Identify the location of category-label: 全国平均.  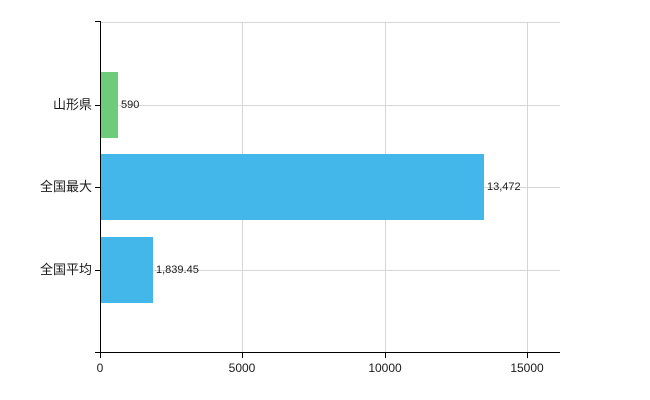
(65, 269).